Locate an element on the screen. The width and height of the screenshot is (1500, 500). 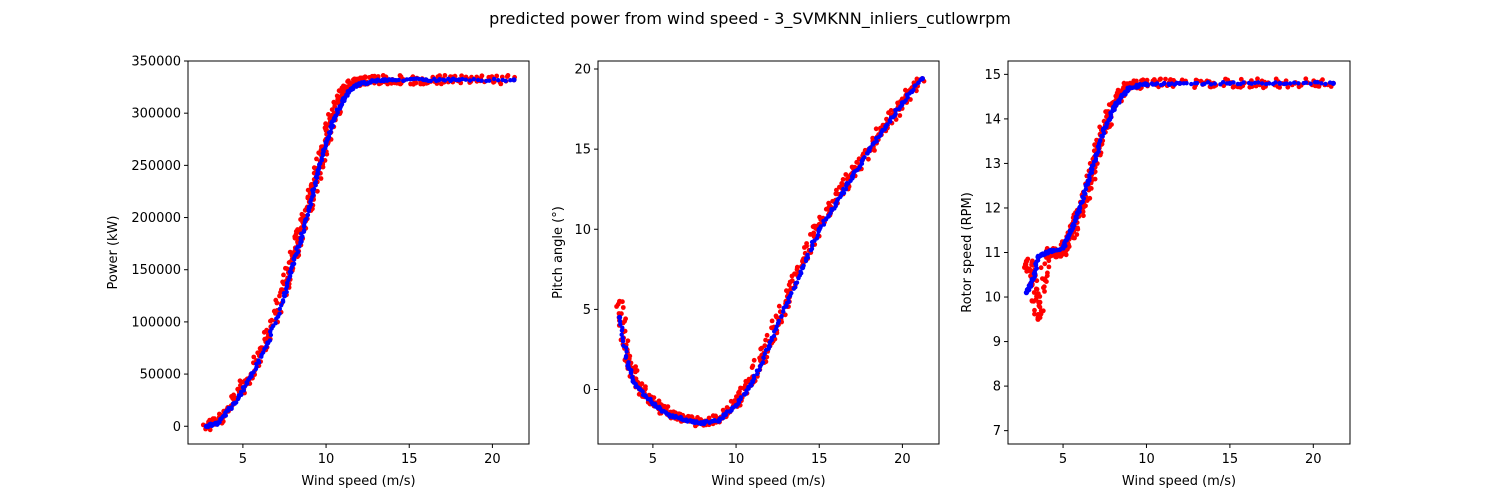
y-tick-label: 9 is located at coordinates (997, 342).